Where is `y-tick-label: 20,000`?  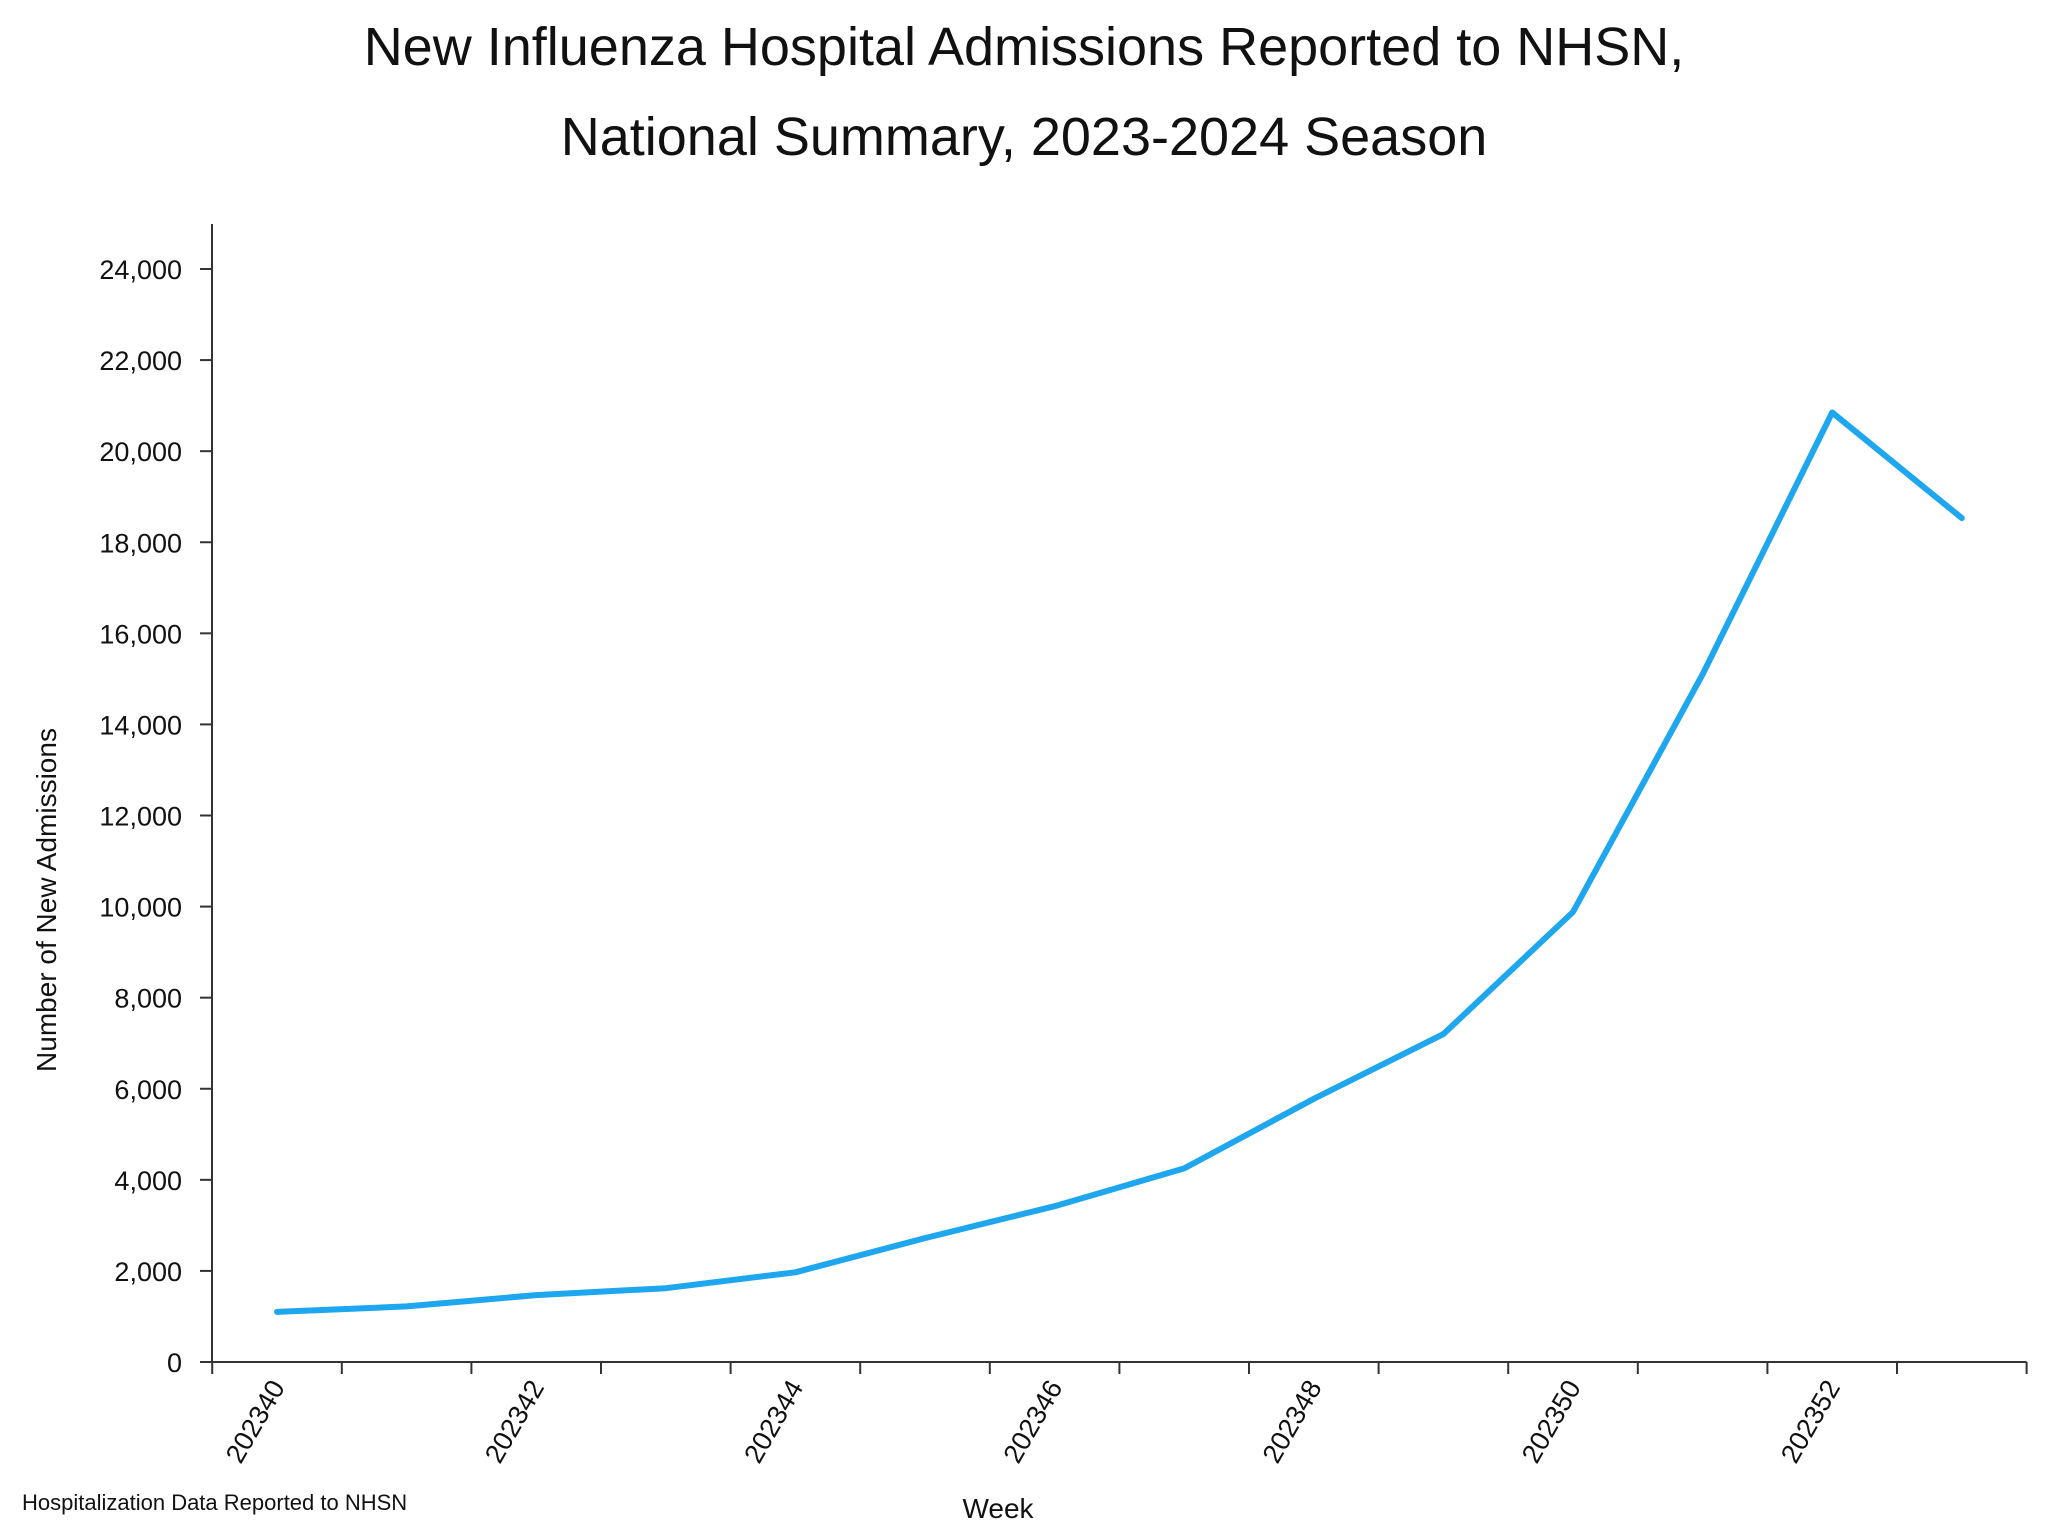 y-tick-label: 20,000 is located at coordinates (140, 452).